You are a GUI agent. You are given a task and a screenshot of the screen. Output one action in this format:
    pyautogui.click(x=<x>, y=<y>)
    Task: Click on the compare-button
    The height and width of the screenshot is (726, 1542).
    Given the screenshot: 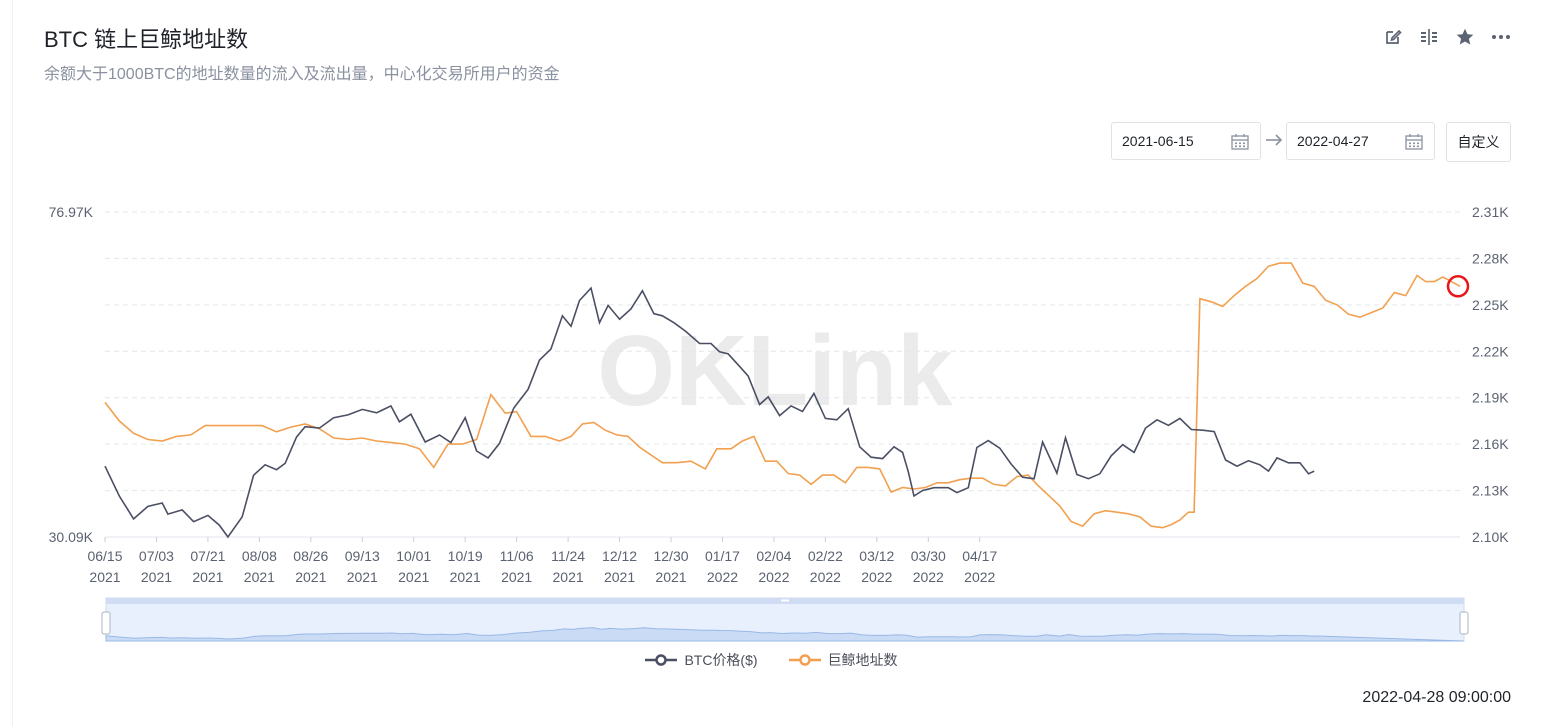 What is the action you would take?
    pyautogui.click(x=1429, y=37)
    